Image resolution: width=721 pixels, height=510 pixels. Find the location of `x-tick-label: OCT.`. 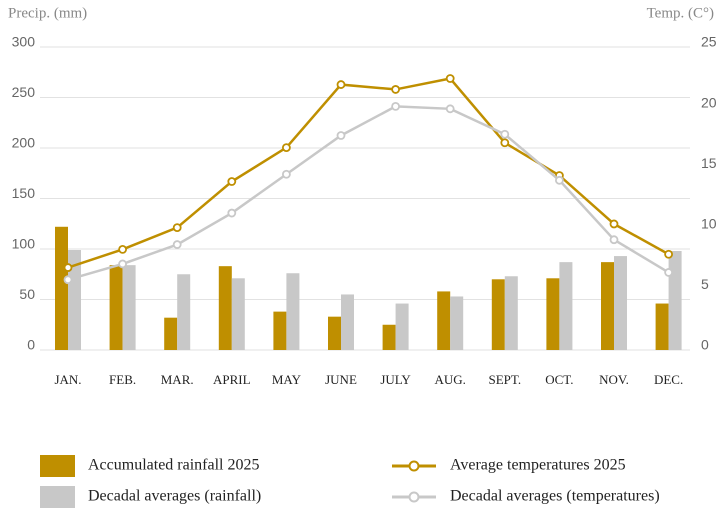

x-tick-label: OCT. is located at coordinates (559, 379).